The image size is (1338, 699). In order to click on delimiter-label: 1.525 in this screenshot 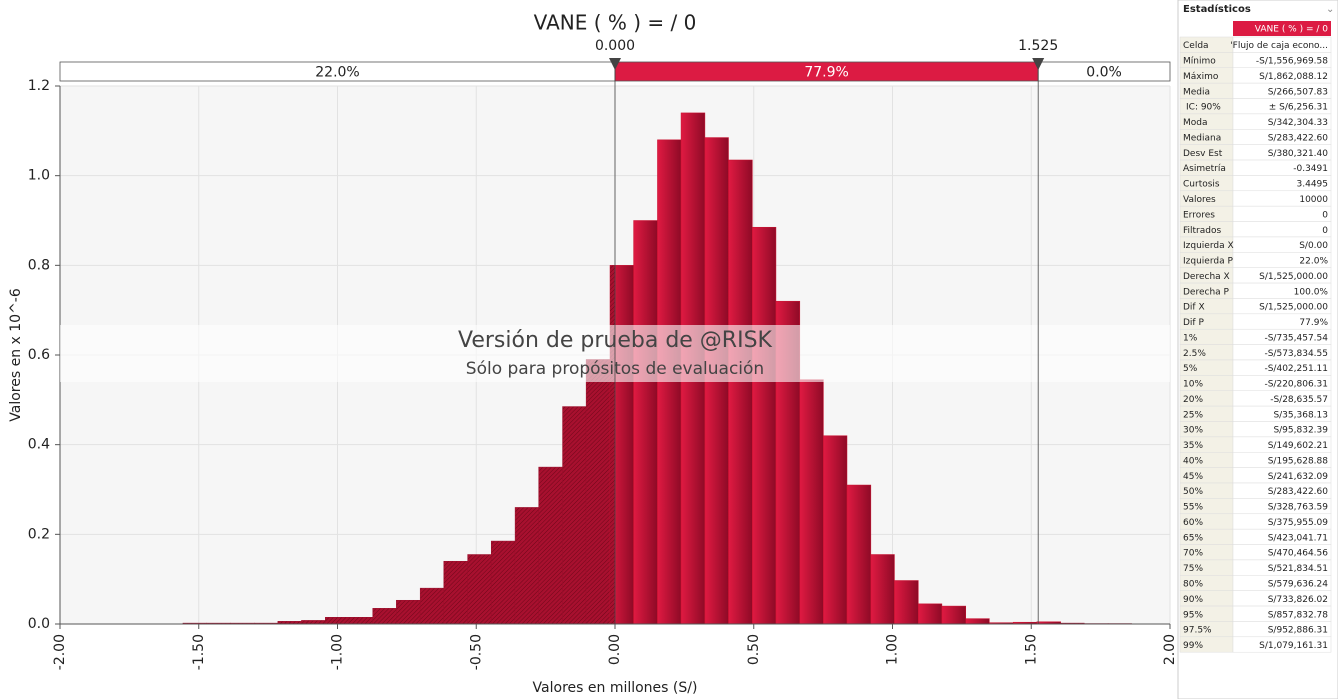, I will do `click(1038, 46)`.